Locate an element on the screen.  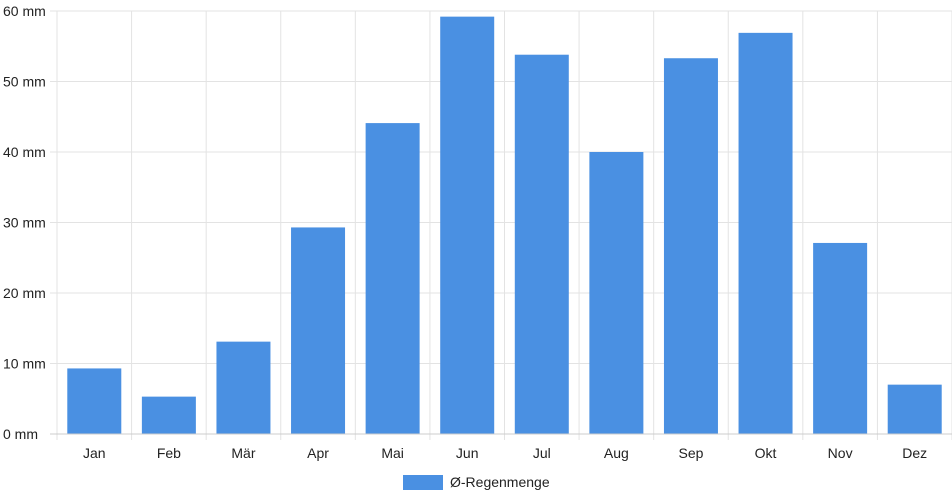
x-tick-label: Nov is located at coordinates (840, 453).